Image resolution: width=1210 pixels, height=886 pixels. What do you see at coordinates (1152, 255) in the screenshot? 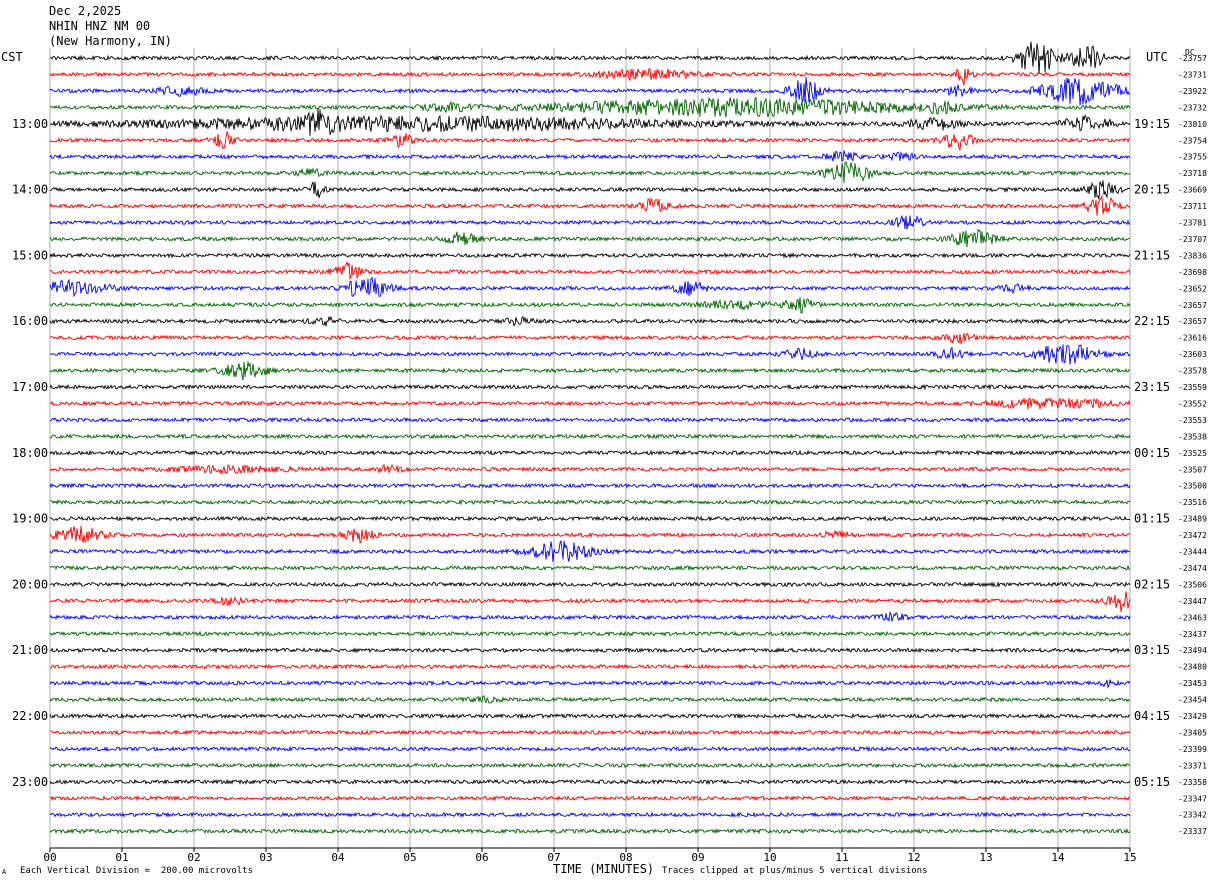
I see `right-hour-label: 21:15` at bounding box center [1152, 255].